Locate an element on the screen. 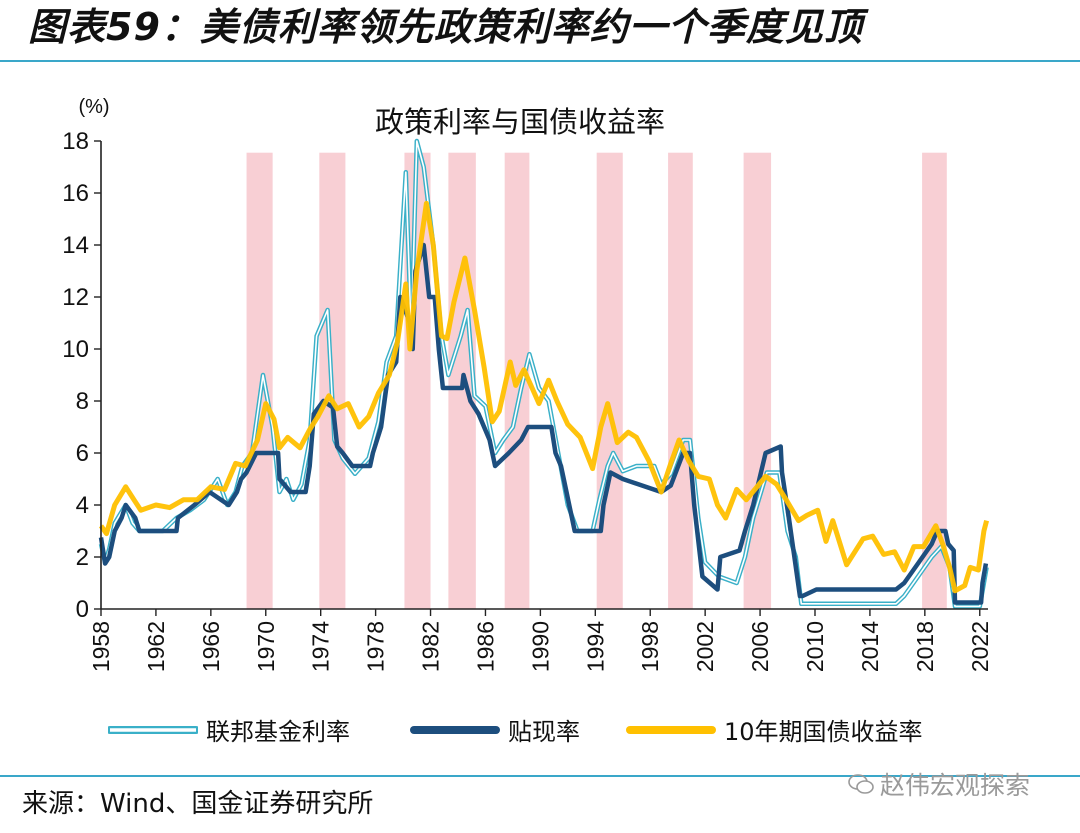 Image resolution: width=1080 pixels, height=833 pixels. y-tick-label-12: 12 is located at coordinates (75, 297).